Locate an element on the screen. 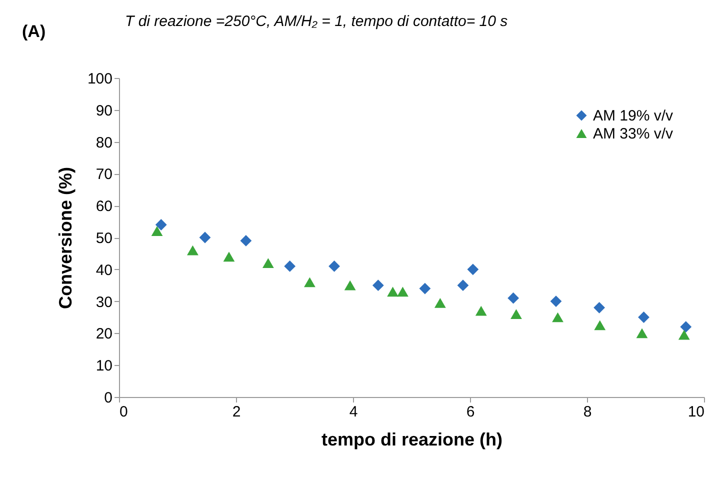 This screenshot has width=721, height=484. y-tick-label: 90 is located at coordinates (104, 111).